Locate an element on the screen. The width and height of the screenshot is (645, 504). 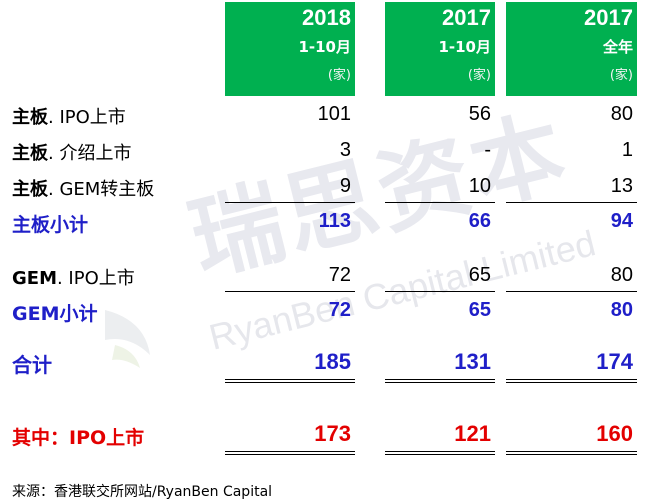
table-cell: 185 is located at coordinates (332, 361).